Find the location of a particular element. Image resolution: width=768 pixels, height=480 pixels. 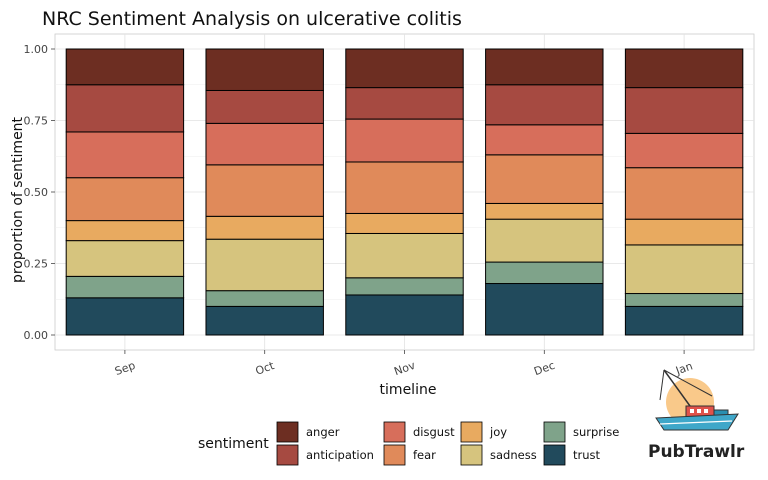

legend-key-trust is located at coordinates (554, 455).